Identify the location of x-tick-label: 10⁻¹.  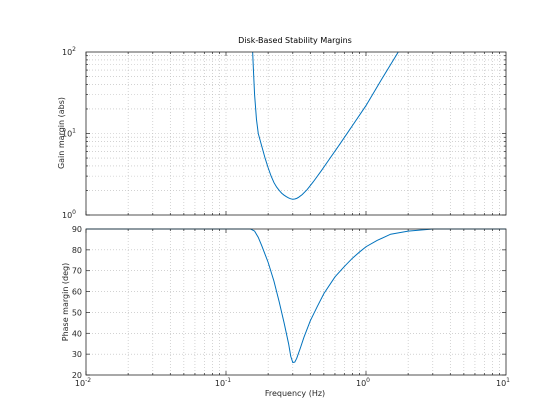
(223, 382).